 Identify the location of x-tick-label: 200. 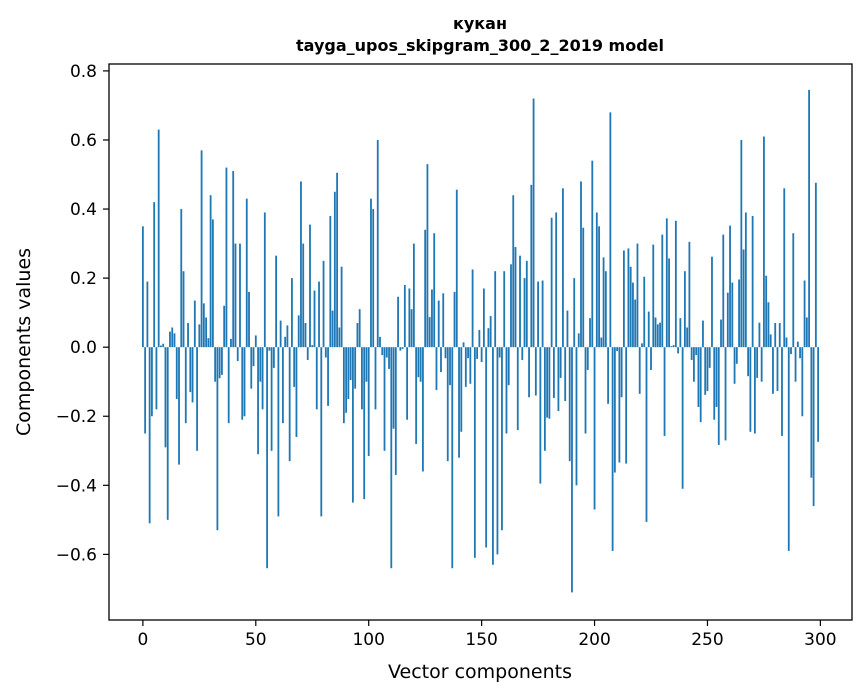
(594, 640).